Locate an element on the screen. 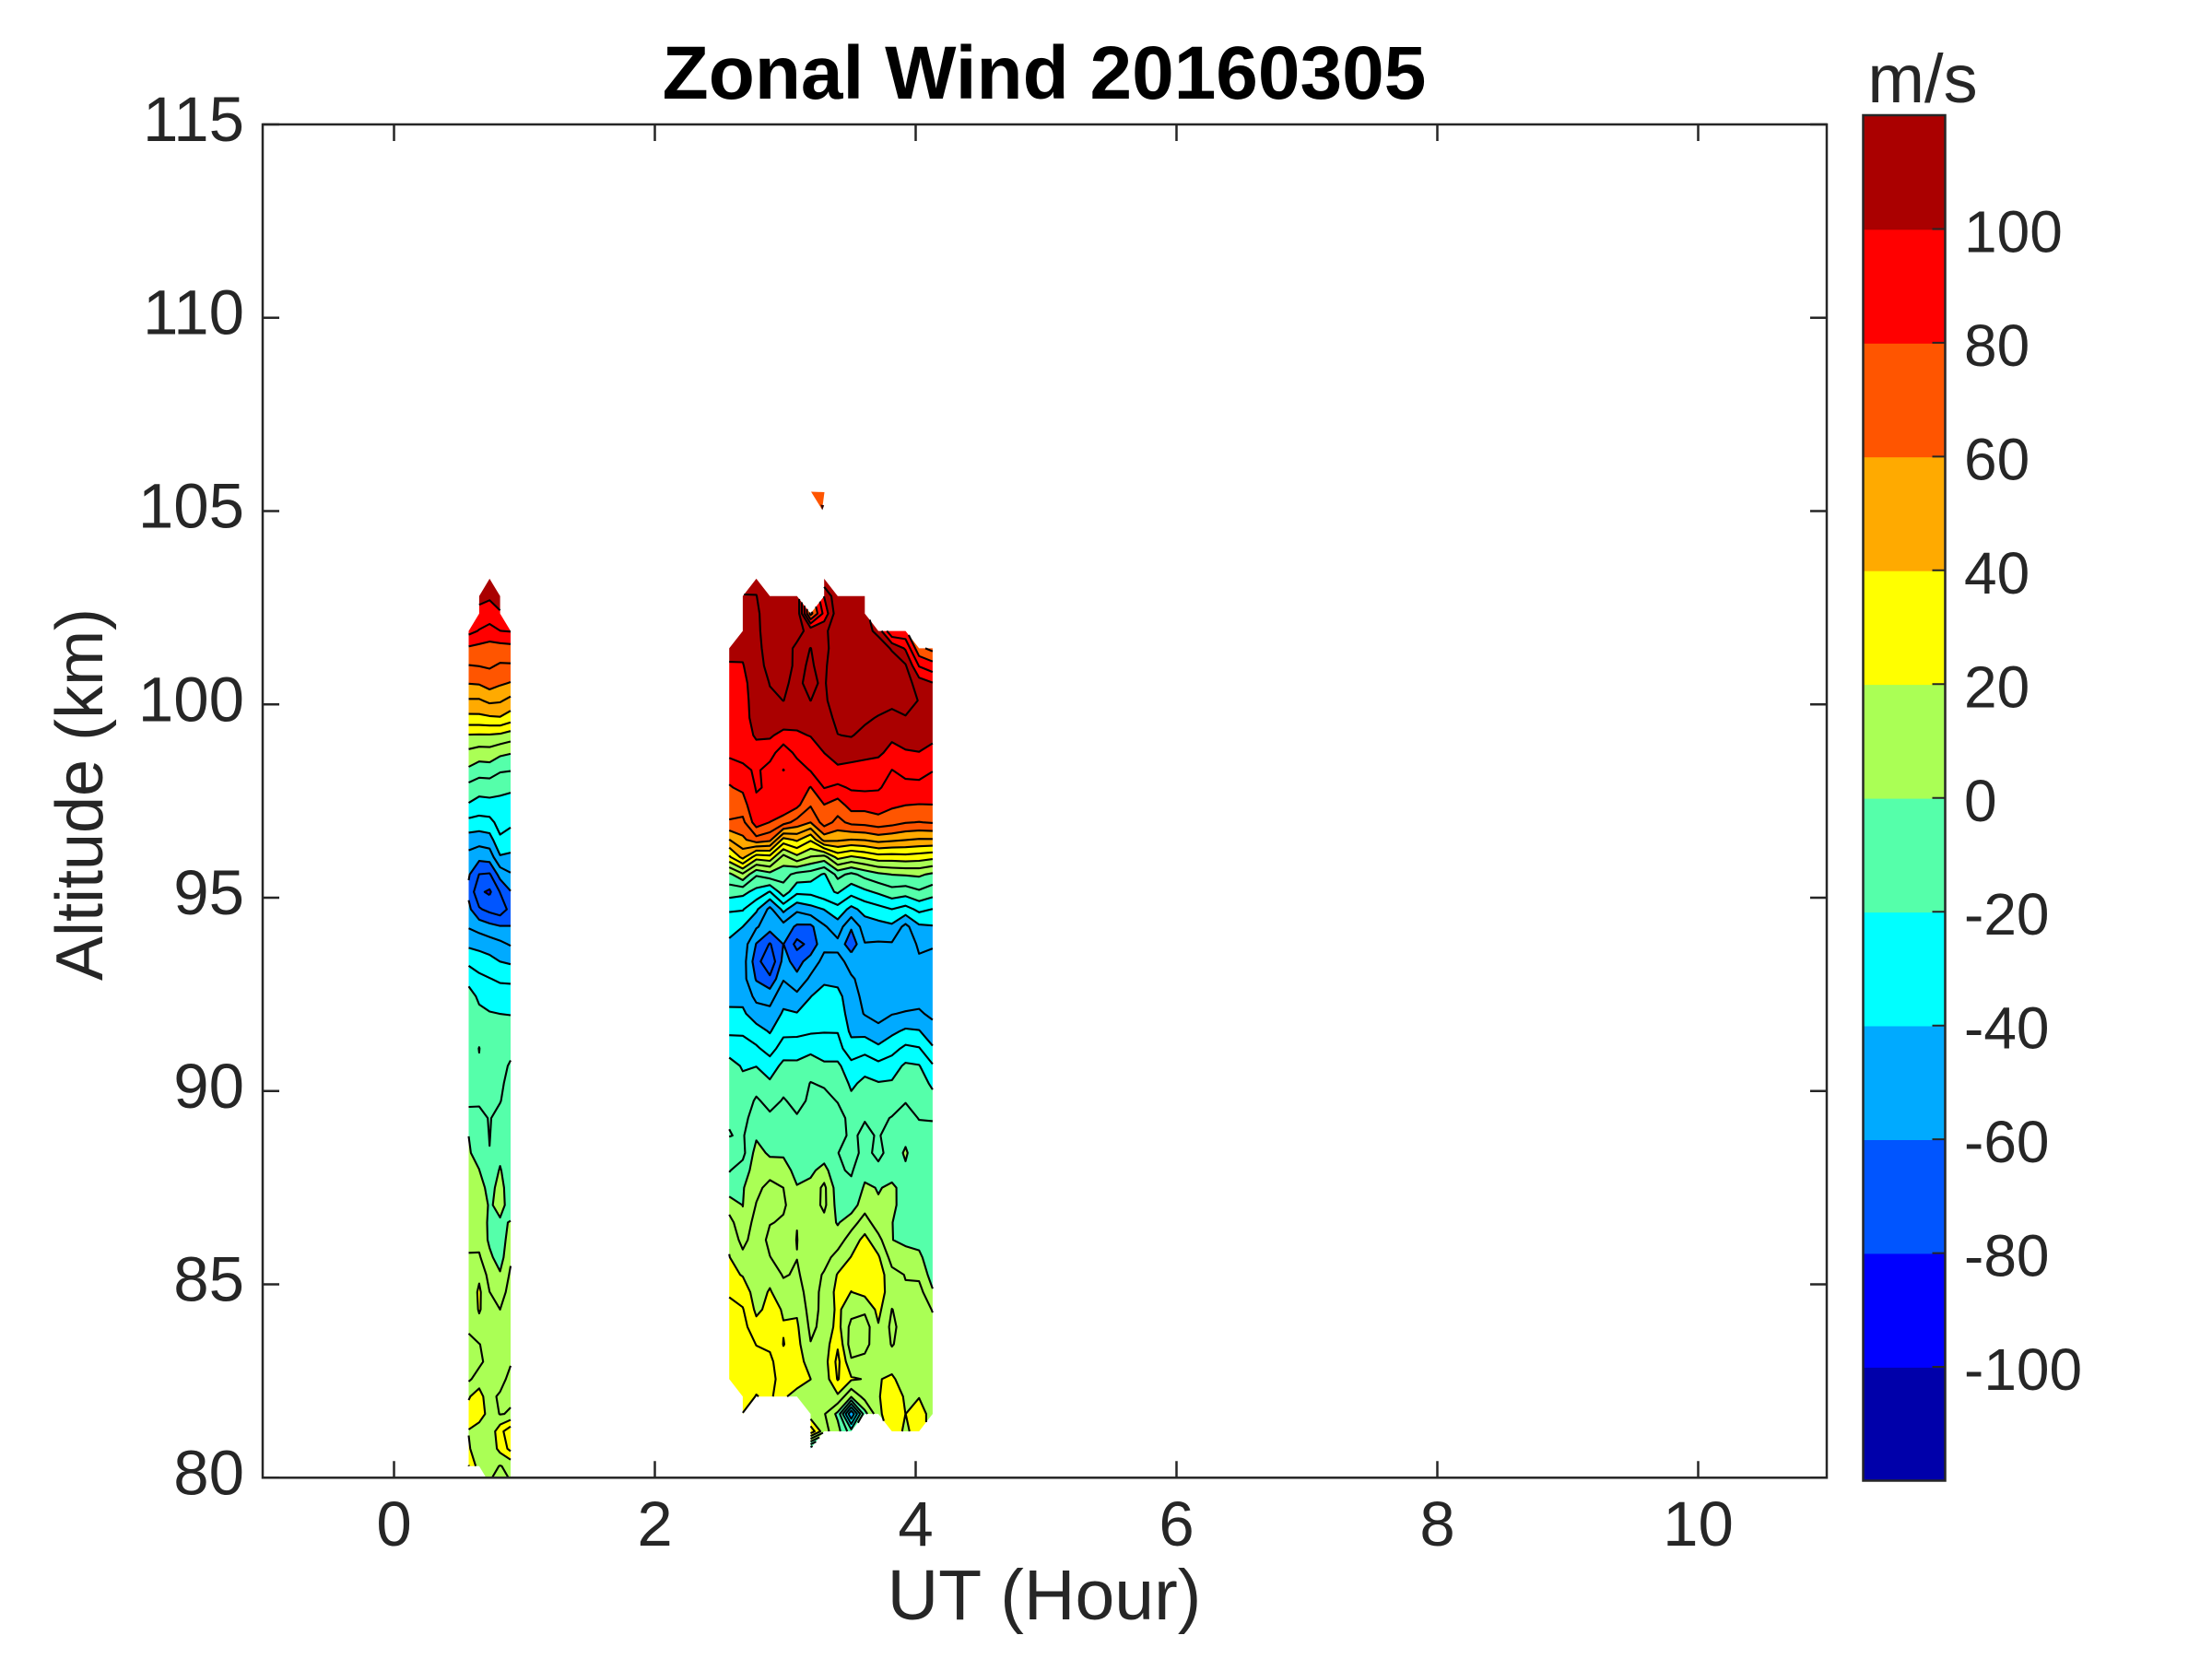 The height and width of the screenshot is (1659, 2212). svg-text: 8 is located at coordinates (1436, 1523).